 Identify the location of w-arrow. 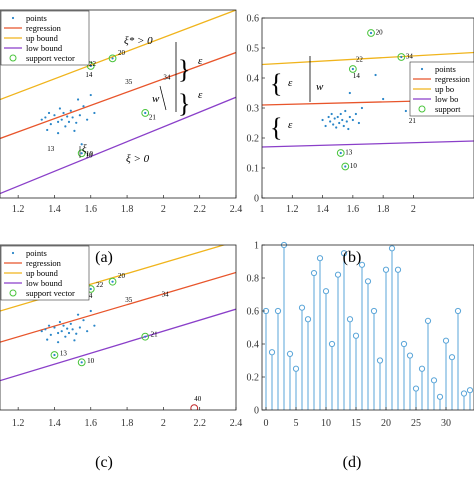
(163, 98).